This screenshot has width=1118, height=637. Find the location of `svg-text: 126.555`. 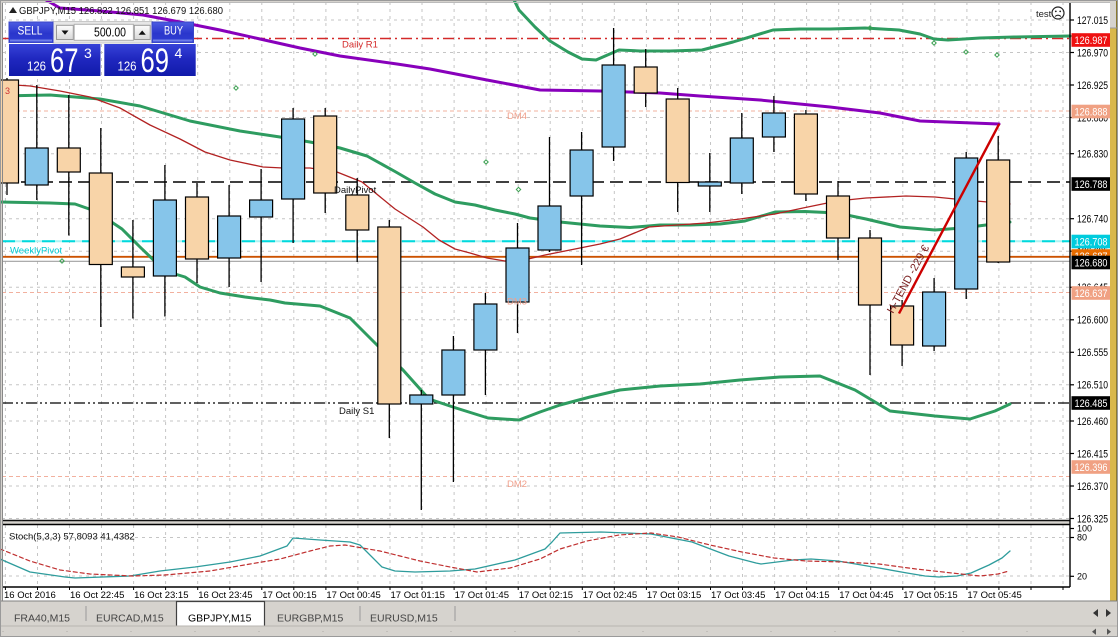

svg-text: 126.555 is located at coordinates (1092, 353).